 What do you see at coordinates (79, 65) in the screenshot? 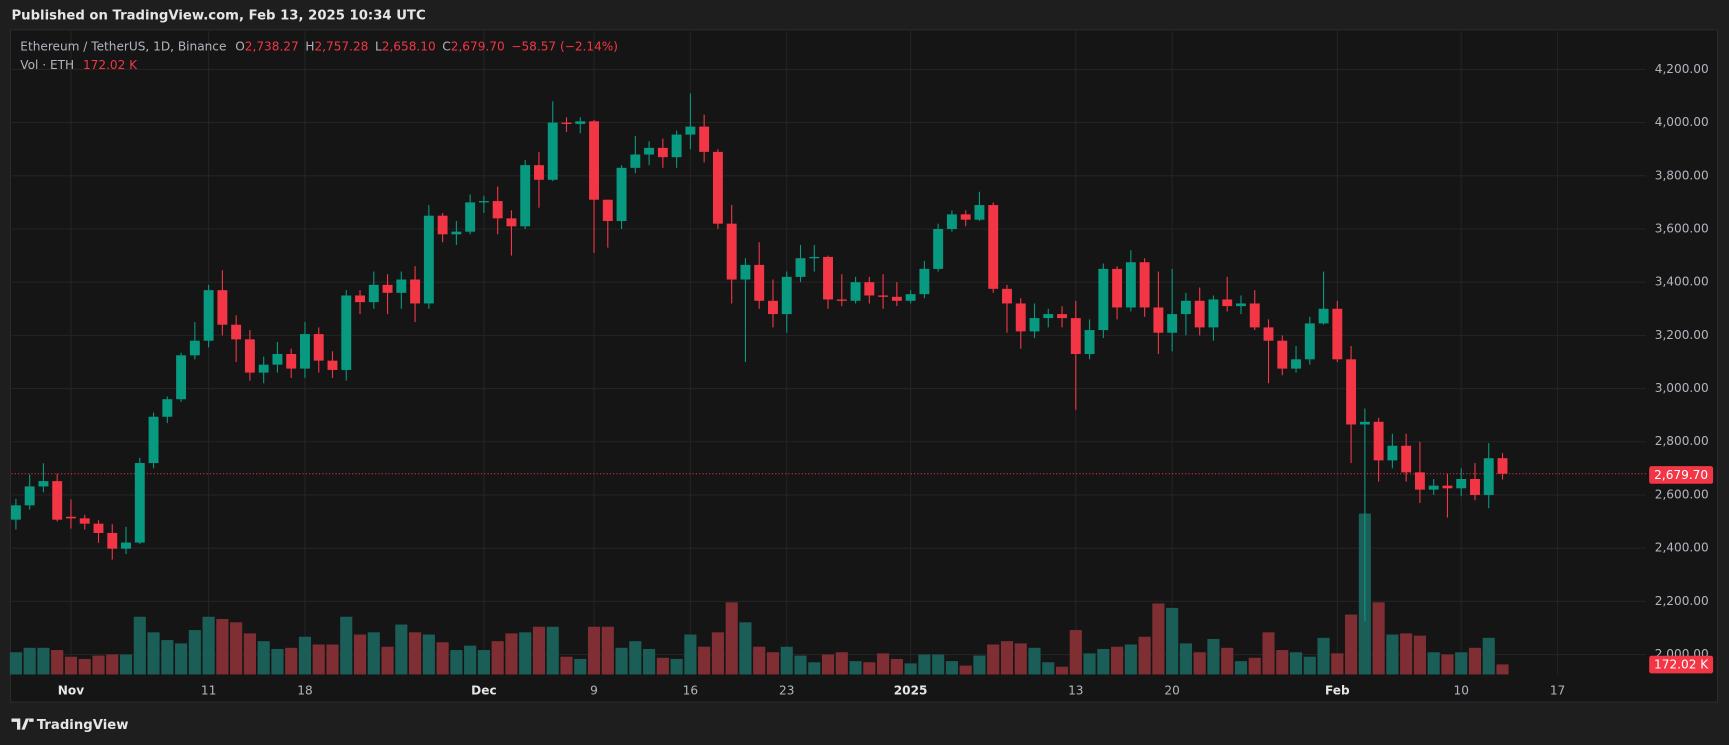
I see `volume-legend: Vol · ETH 172.02 K` at bounding box center [79, 65].